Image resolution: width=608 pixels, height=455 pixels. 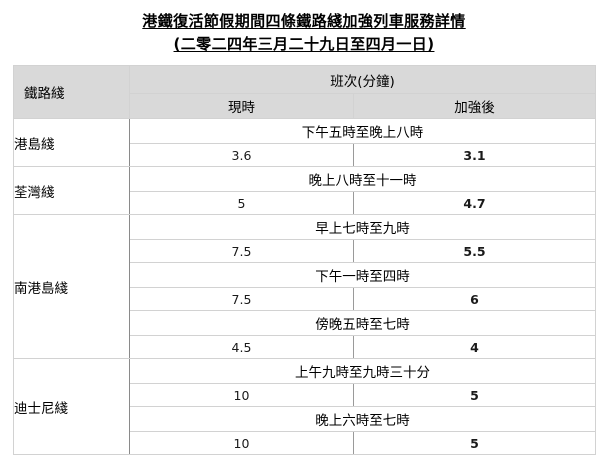 I want to click on column-header-boosted: 加強後, so click(x=474, y=106).